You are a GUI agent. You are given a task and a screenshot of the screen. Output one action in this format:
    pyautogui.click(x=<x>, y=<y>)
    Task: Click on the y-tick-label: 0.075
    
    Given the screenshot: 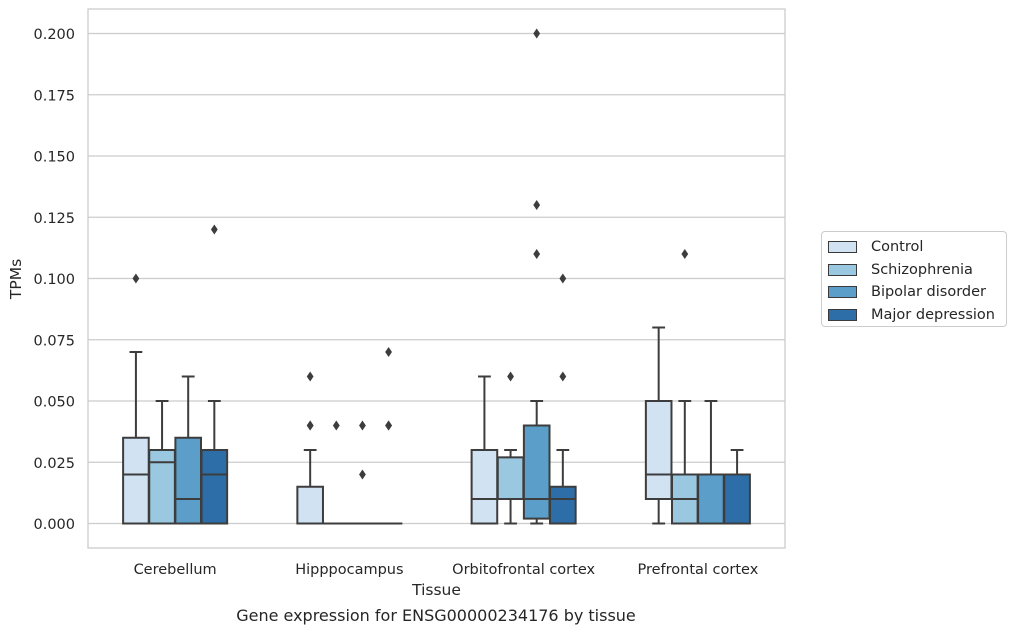 What is the action you would take?
    pyautogui.click(x=54, y=341)
    